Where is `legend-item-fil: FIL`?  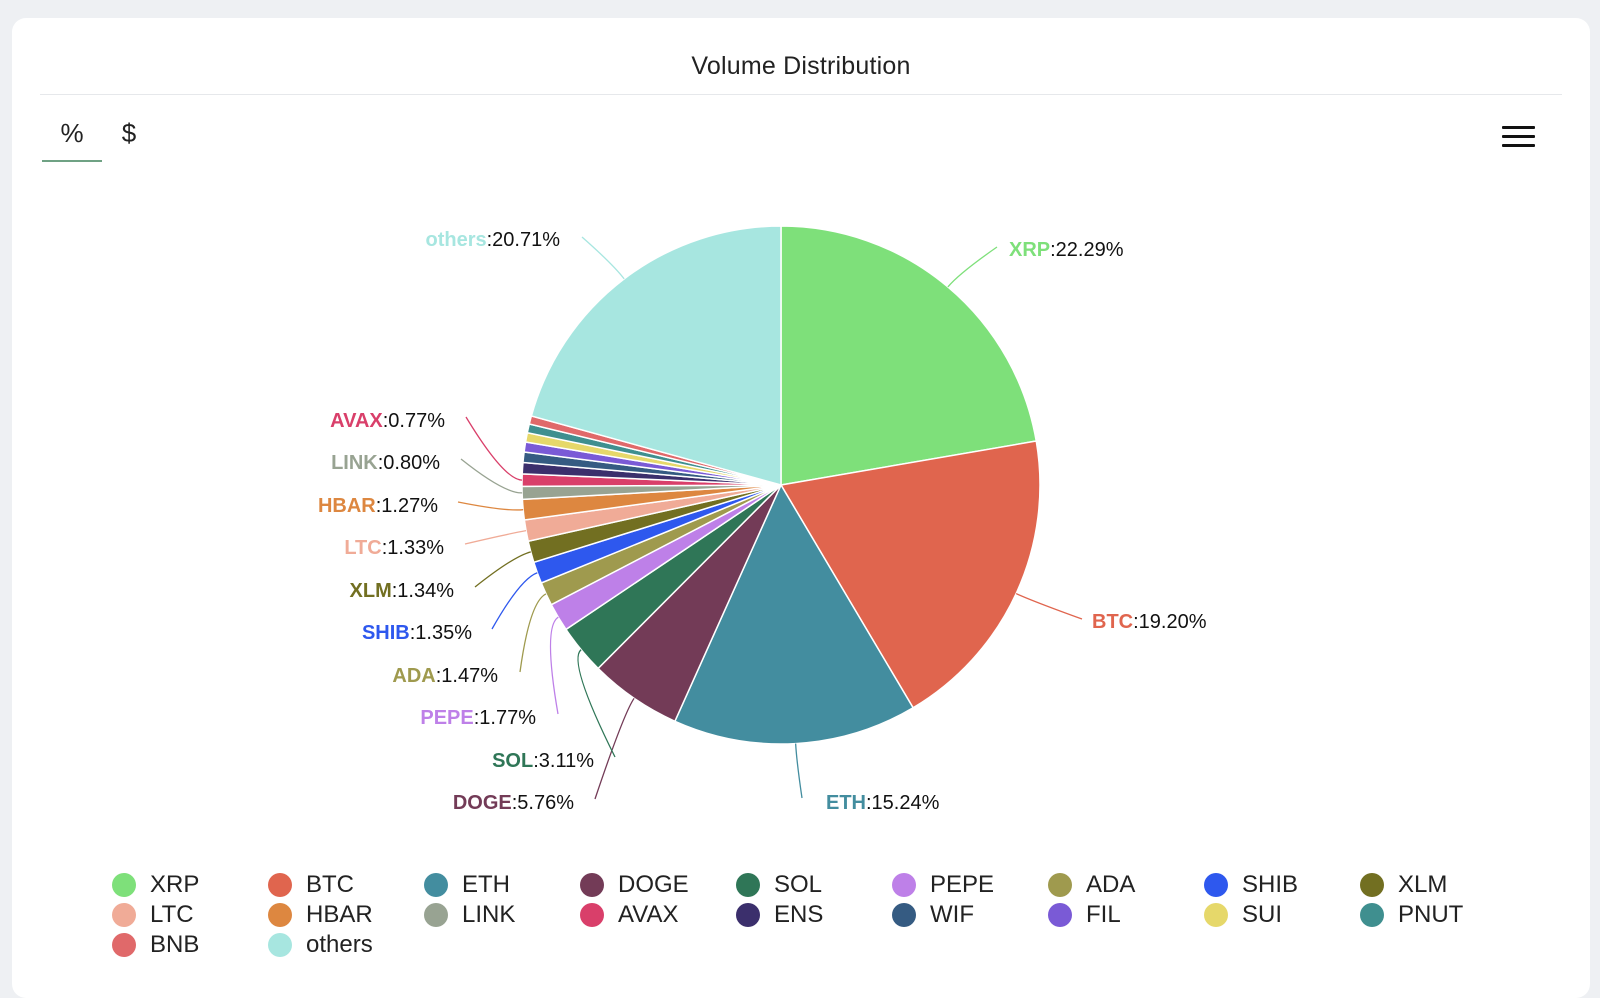
legend-item-fil: FIL is located at coordinates (1126, 914).